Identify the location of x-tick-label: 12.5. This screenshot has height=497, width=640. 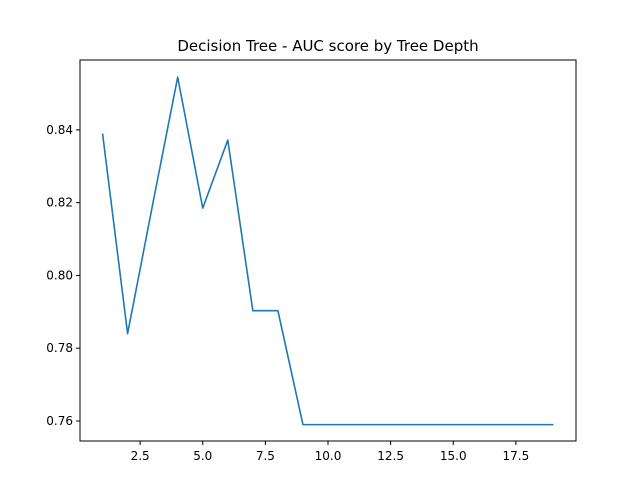
(390, 456).